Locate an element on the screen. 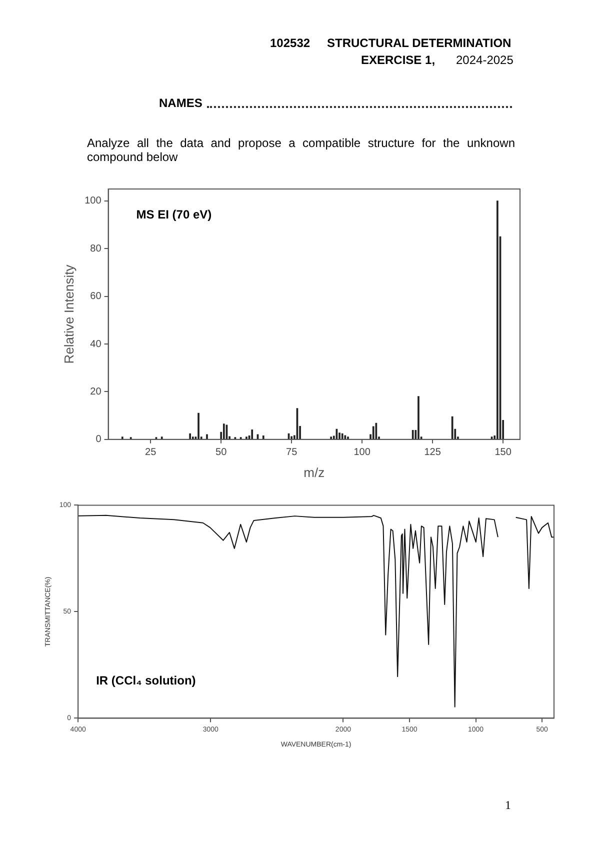 The image size is (599, 848). x-tick-label: 50 is located at coordinates (222, 452).